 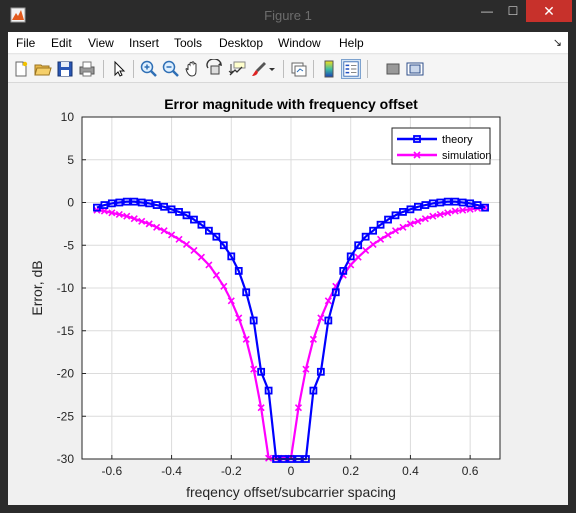 I want to click on menu-window: Window, so click(x=299, y=43).